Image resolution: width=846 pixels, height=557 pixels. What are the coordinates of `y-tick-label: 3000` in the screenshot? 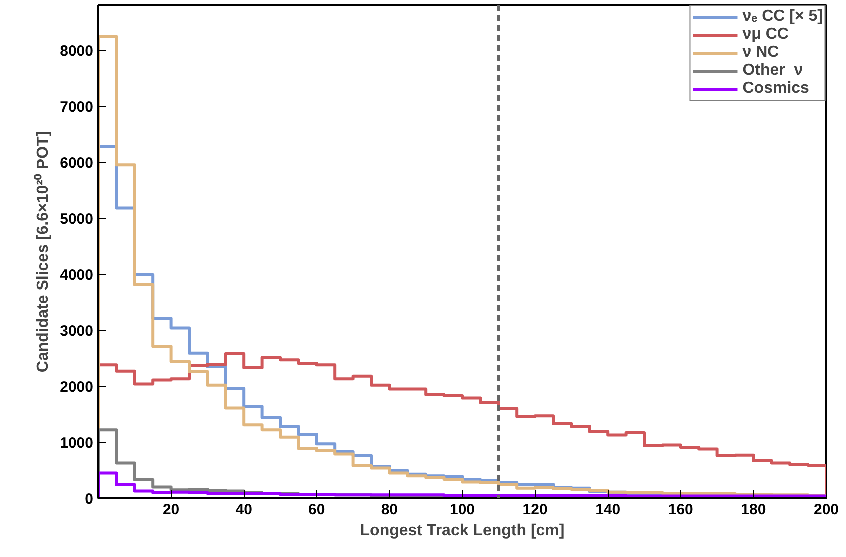 It's located at (77, 331).